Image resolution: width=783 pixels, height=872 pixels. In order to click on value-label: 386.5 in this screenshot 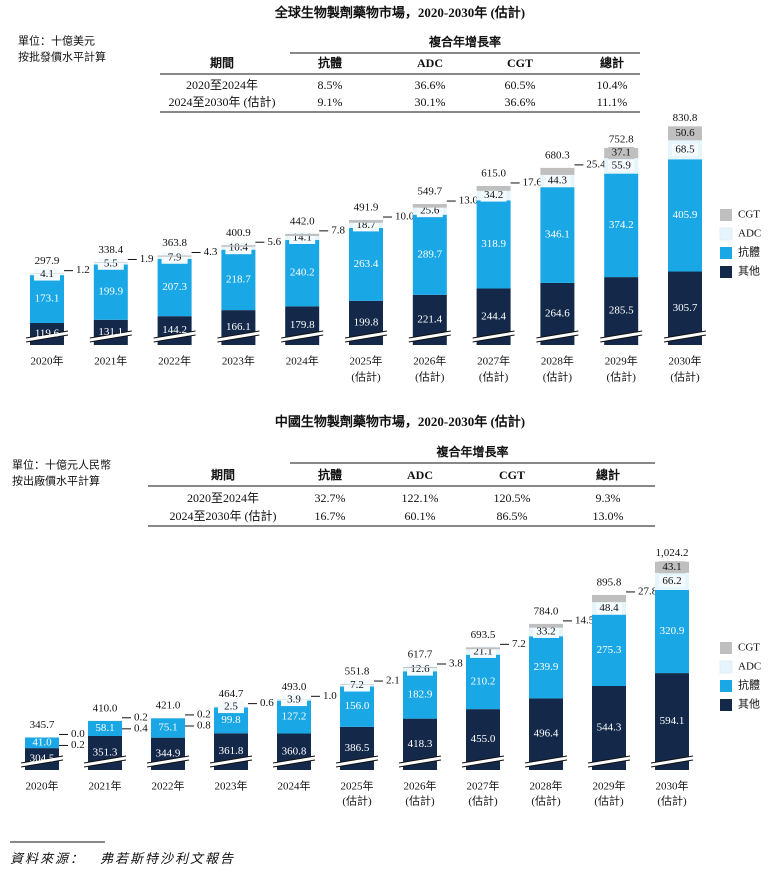, I will do `click(357, 748)`.